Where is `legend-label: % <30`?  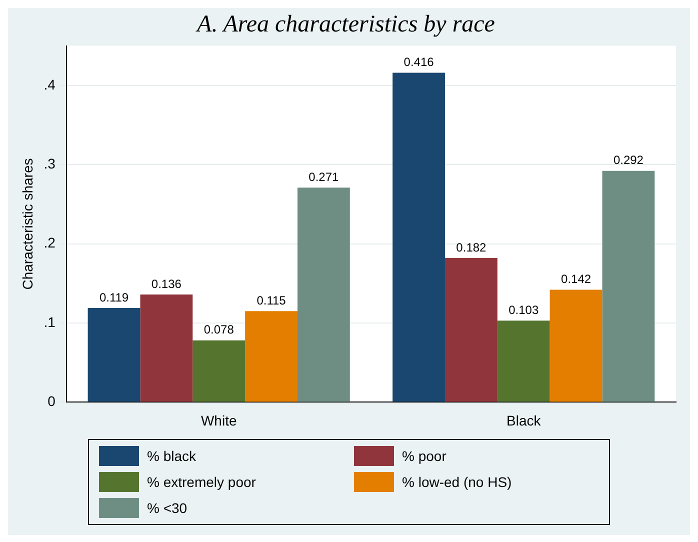 legend-label: % <30 is located at coordinates (167, 508).